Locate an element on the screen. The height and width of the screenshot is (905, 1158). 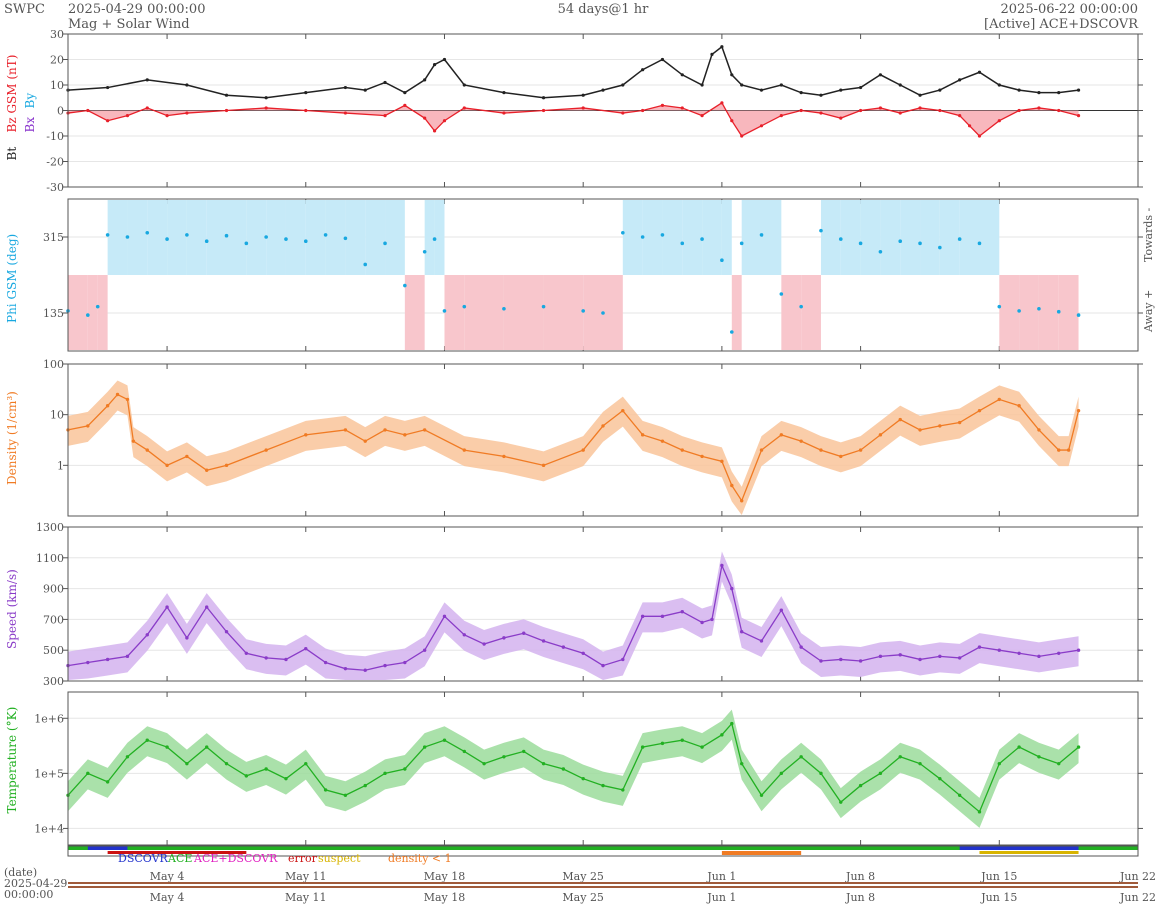
phi-ytick-label: 135 is located at coordinates (53, 313).